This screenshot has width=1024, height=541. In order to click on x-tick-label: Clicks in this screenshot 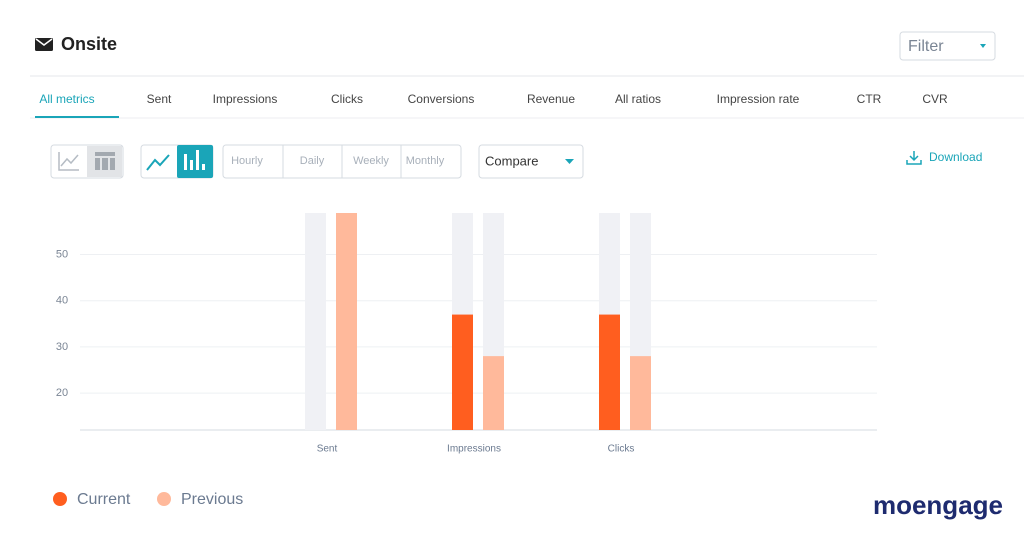, I will do `click(621, 449)`.